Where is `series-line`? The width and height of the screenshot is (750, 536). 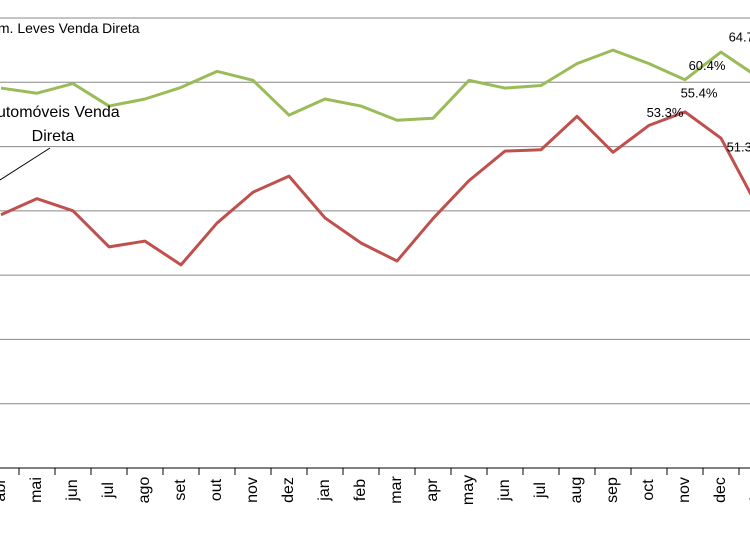
series-line is located at coordinates (375, 85).